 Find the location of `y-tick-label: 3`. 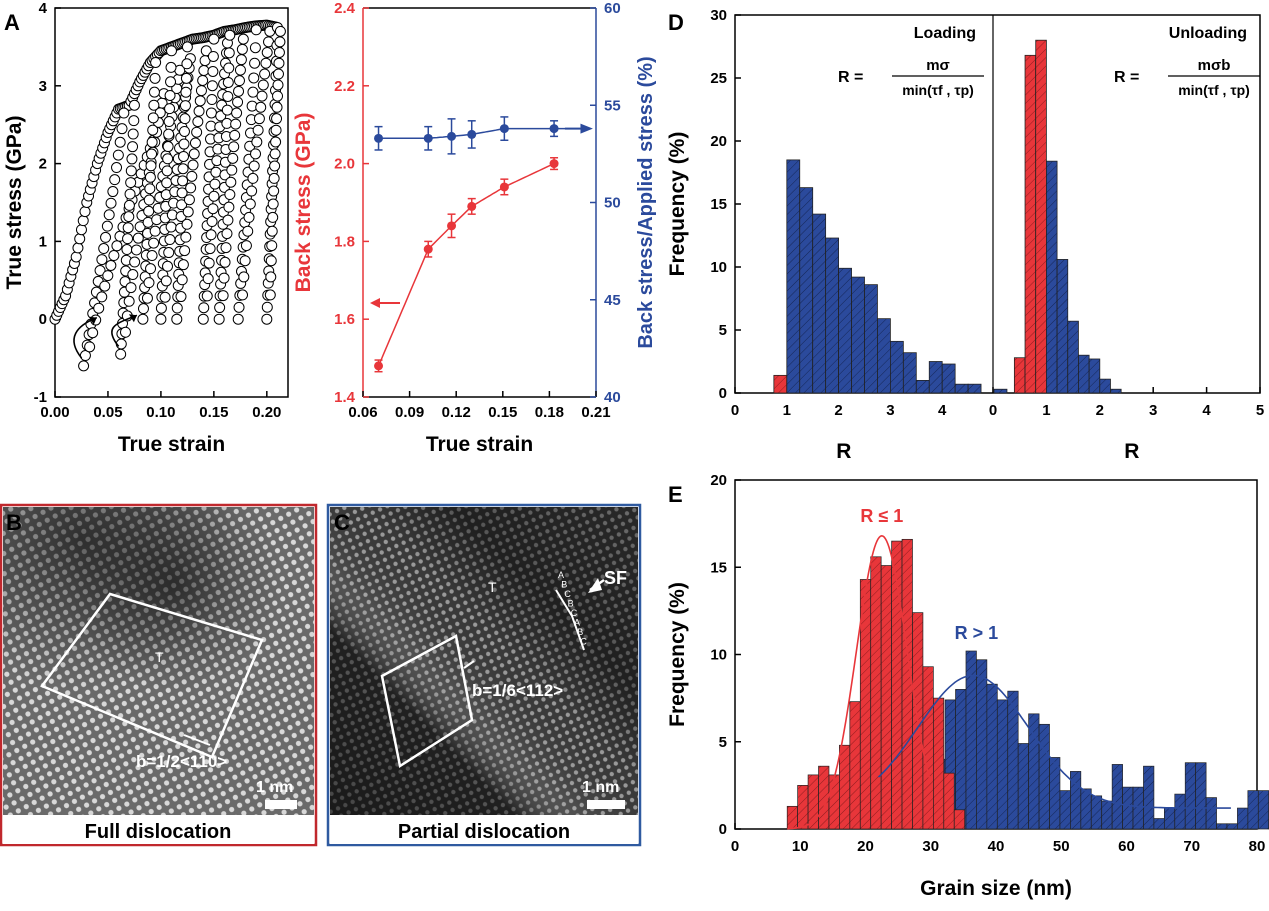

y-tick-label: 3 is located at coordinates (43, 86).